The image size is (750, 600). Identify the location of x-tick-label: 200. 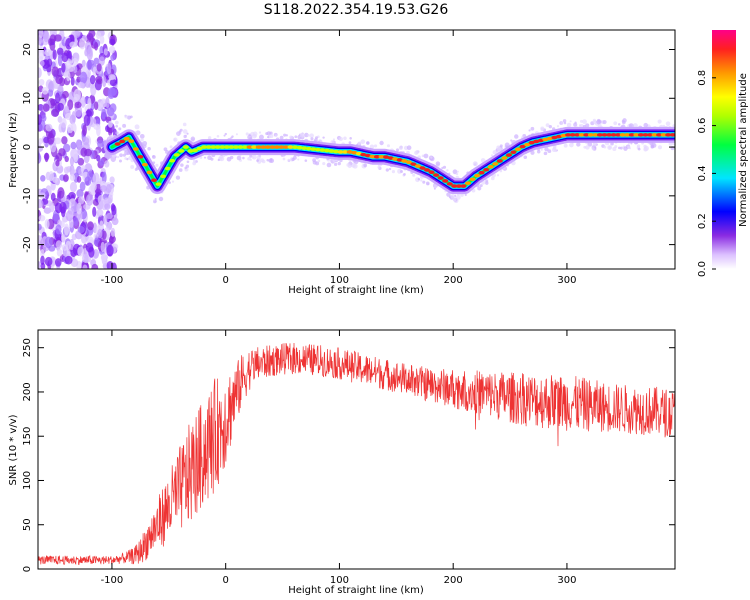
(453, 280).